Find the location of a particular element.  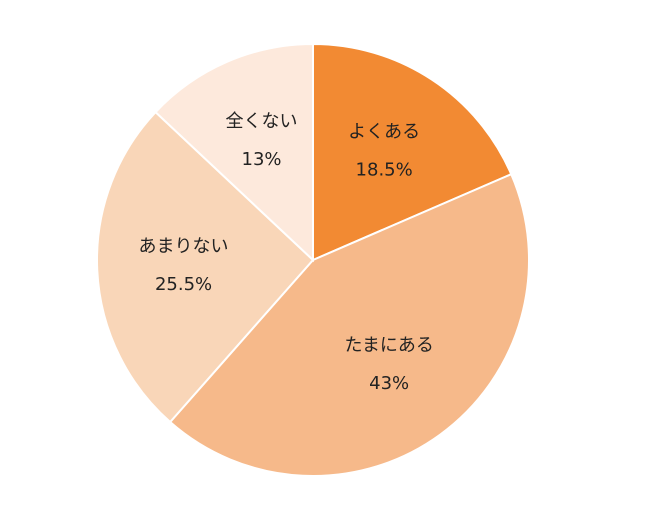

slice-value-label: 18.5% is located at coordinates (384, 170).